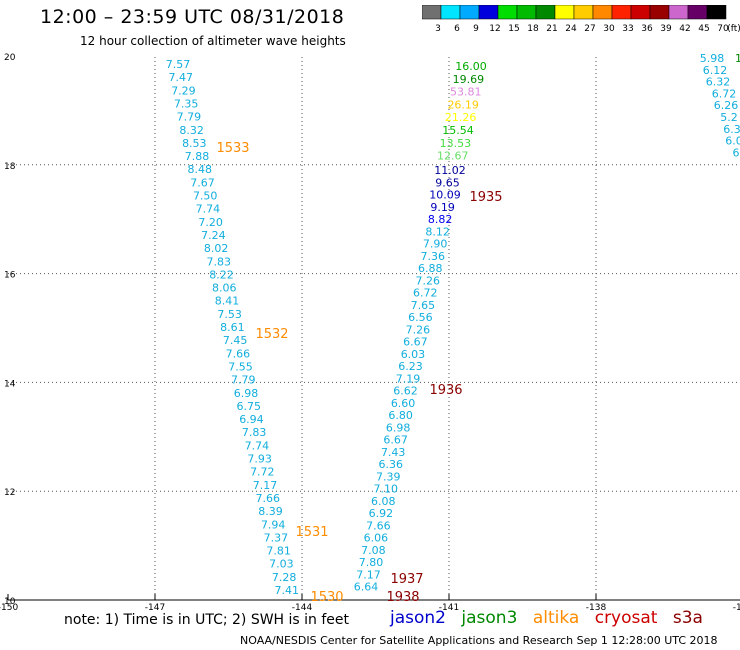  What do you see at coordinates (626, 618) in the screenshot?
I see `legend-cryosat: cryosat` at bounding box center [626, 618].